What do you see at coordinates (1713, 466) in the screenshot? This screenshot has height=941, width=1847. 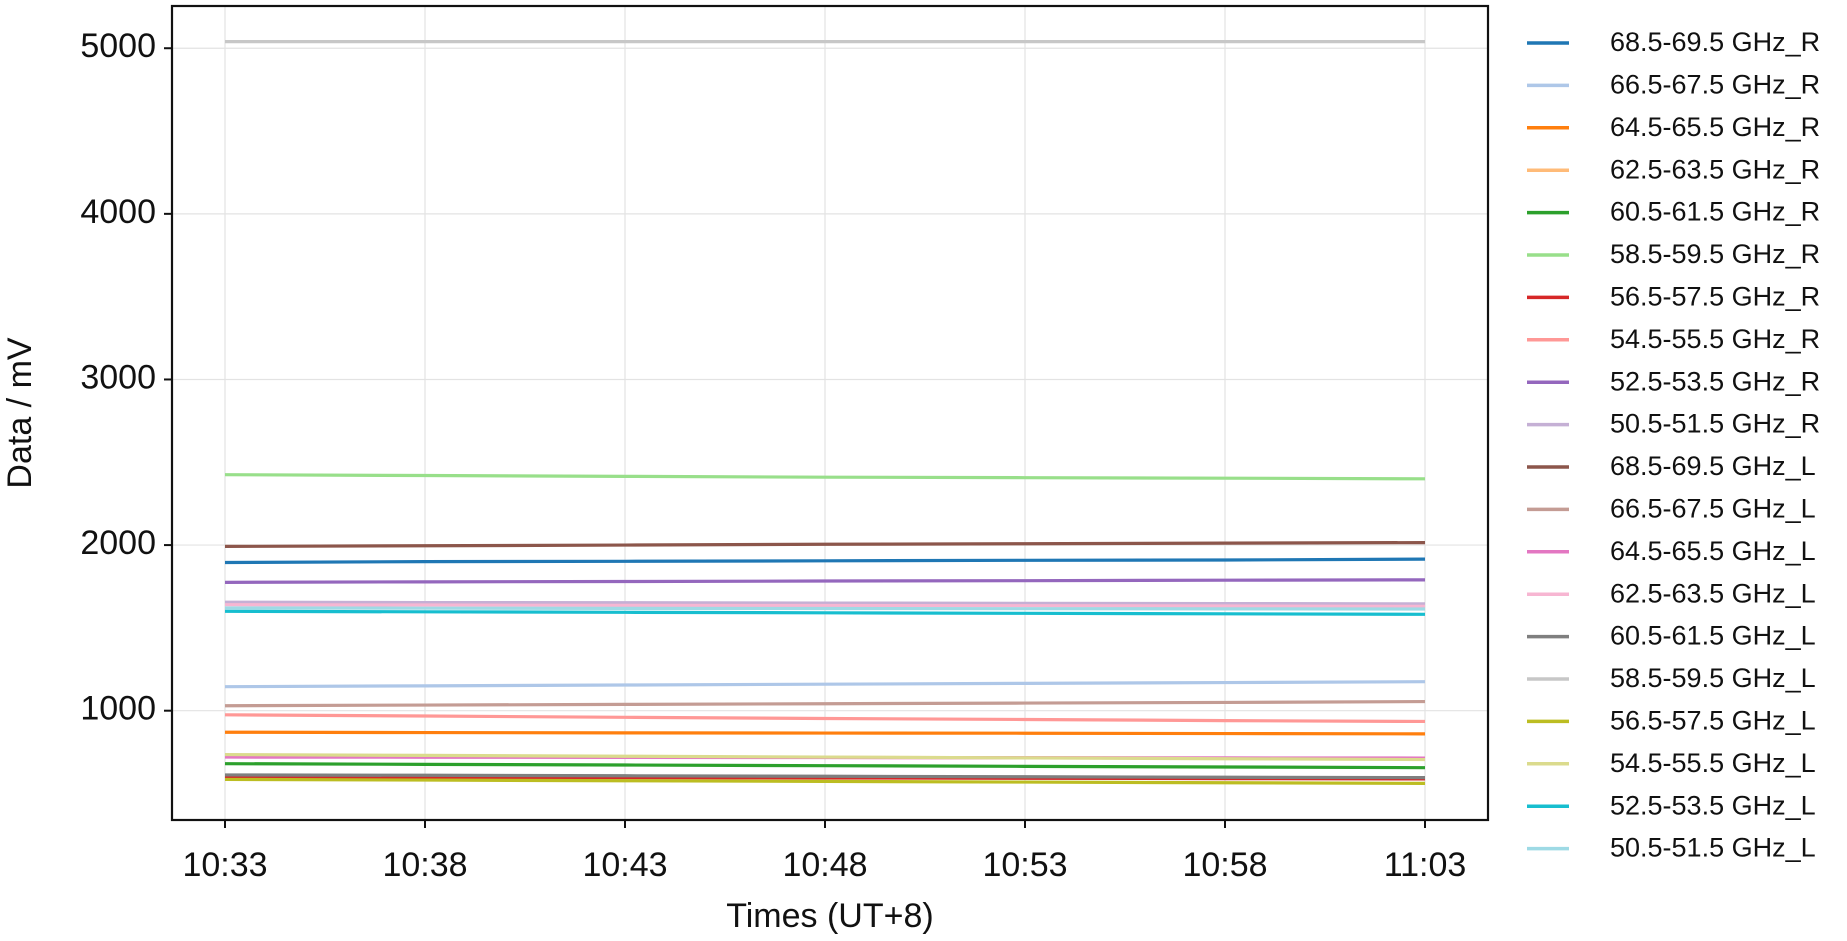 I see `legend-label: 68.5-69.5 GHz_L` at bounding box center [1713, 466].